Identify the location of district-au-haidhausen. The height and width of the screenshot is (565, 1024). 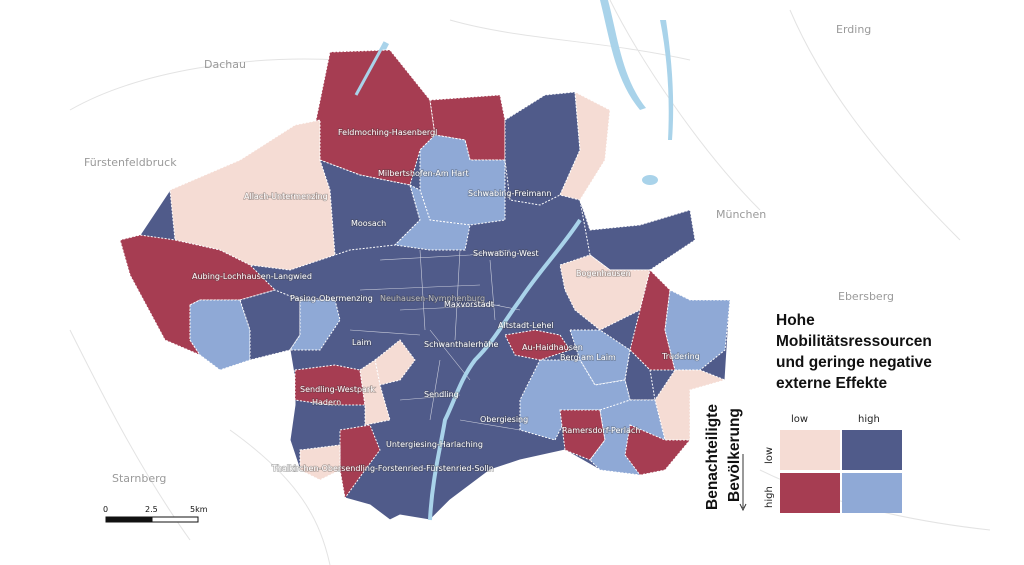
(537, 345).